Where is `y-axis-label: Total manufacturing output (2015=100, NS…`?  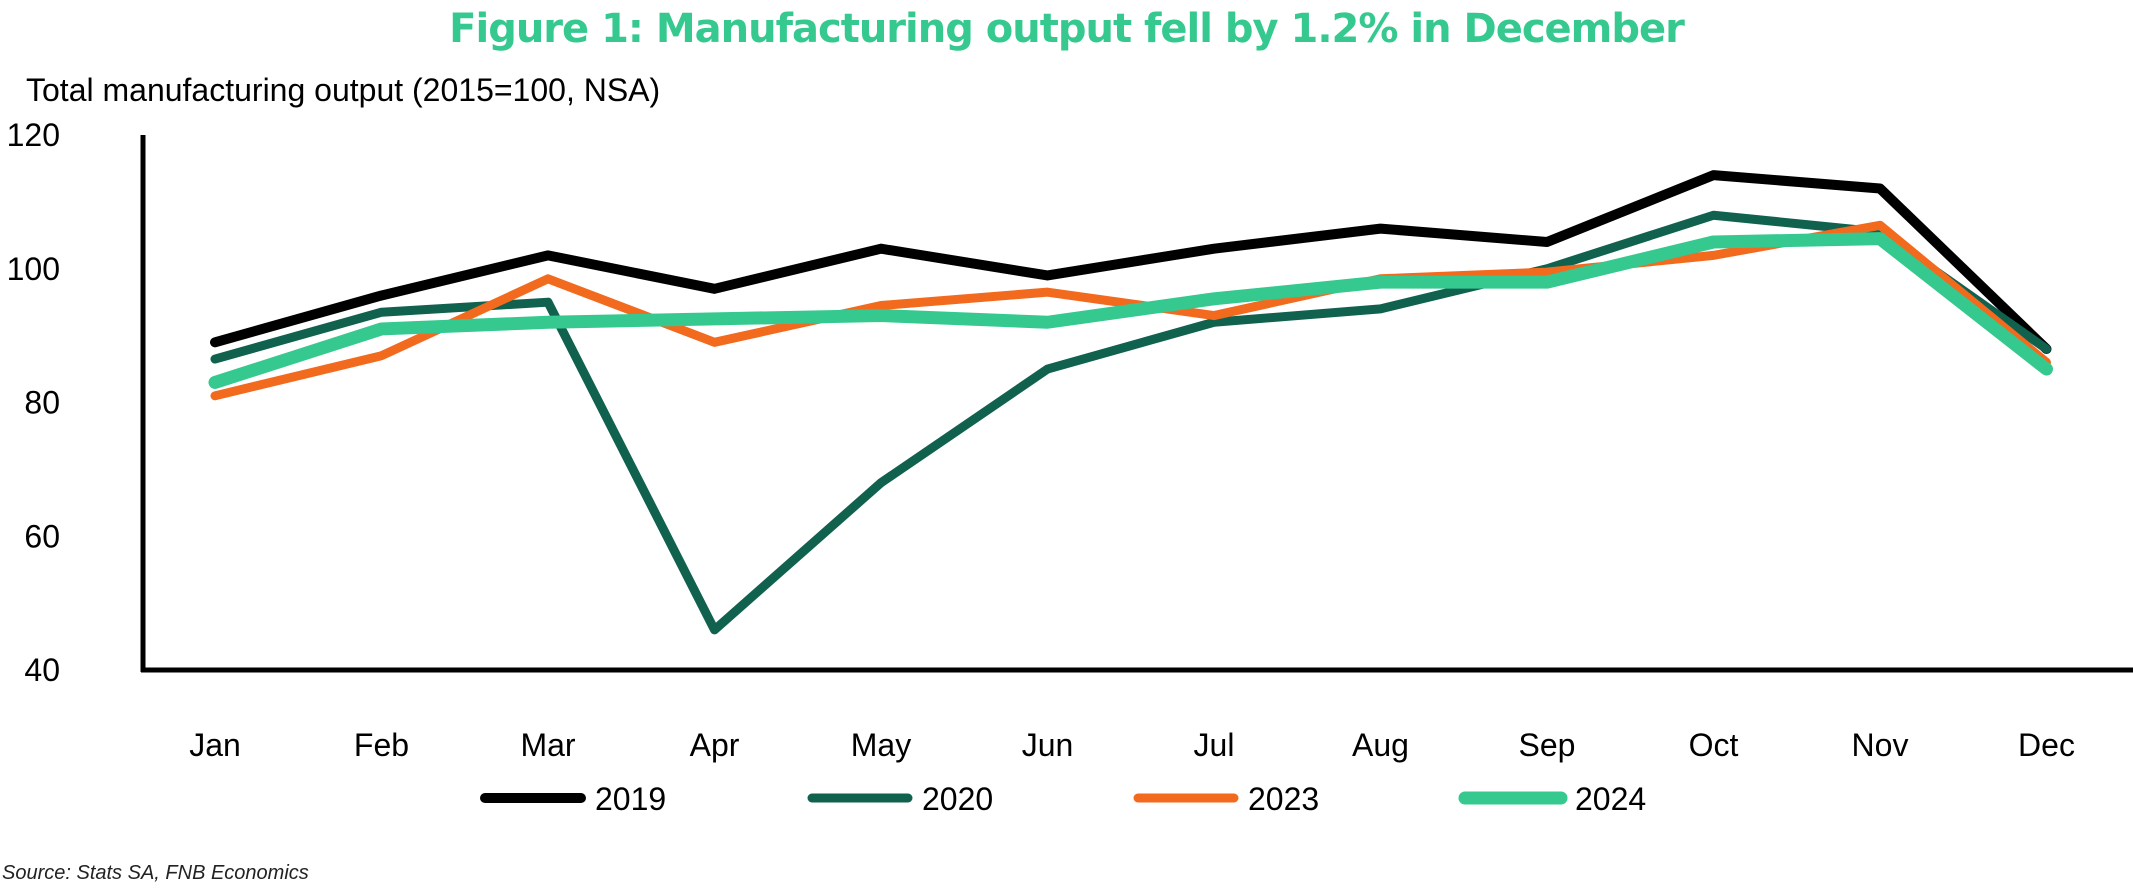 y-axis-label: Total manufacturing output (2015=100, NS… is located at coordinates (343, 90).